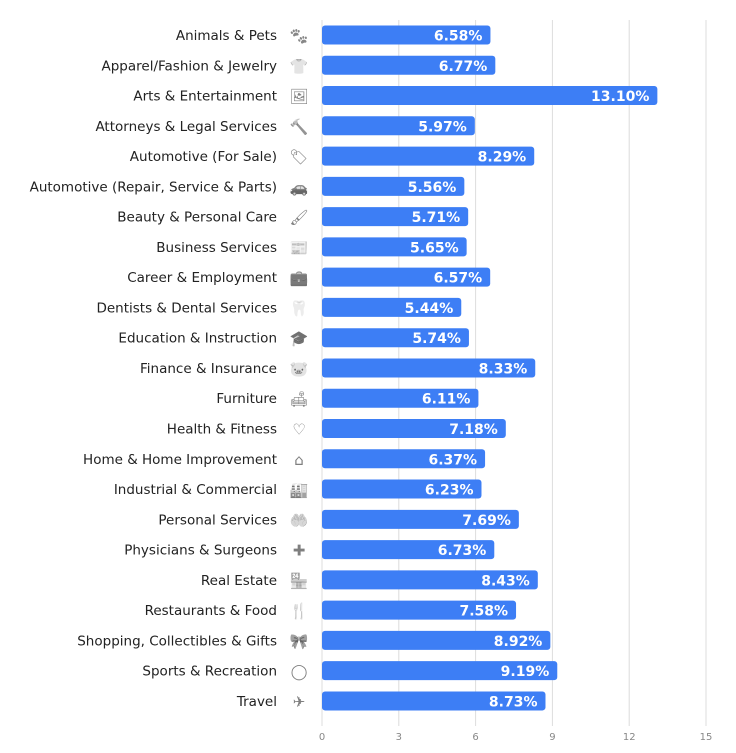 The width and height of the screenshot is (736, 753). What do you see at coordinates (226, 36) in the screenshot?
I see `category-label: Animals & Pets` at bounding box center [226, 36].